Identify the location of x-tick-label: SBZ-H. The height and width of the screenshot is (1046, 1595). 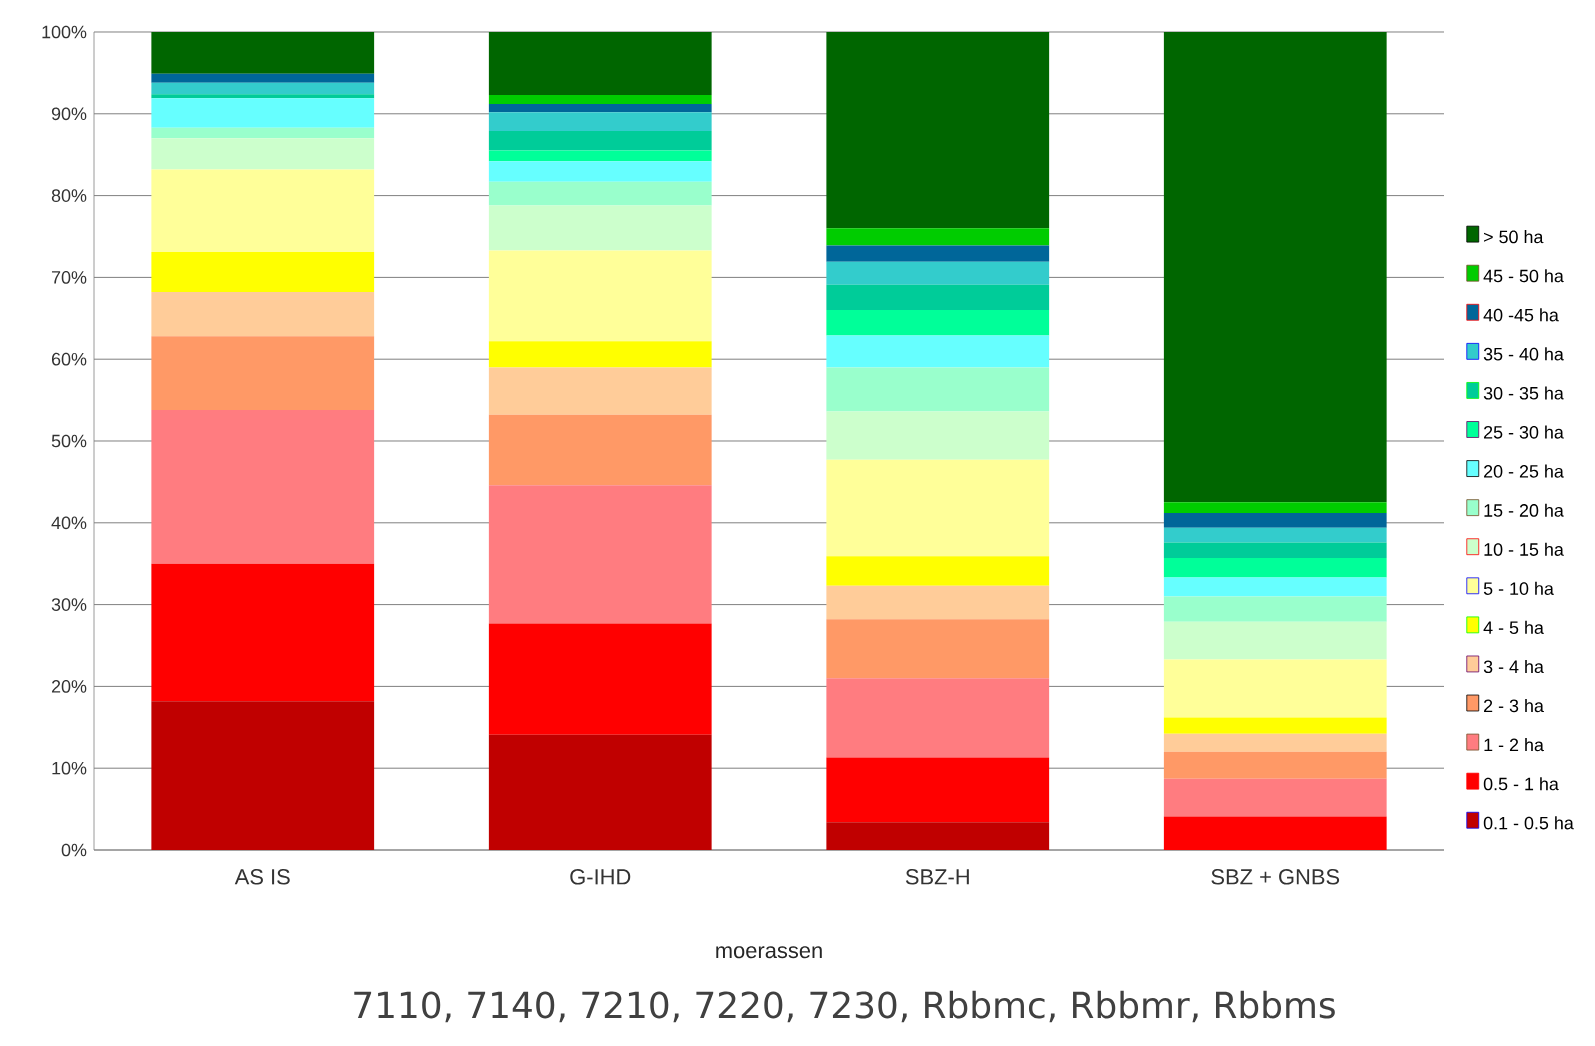
(937, 877).